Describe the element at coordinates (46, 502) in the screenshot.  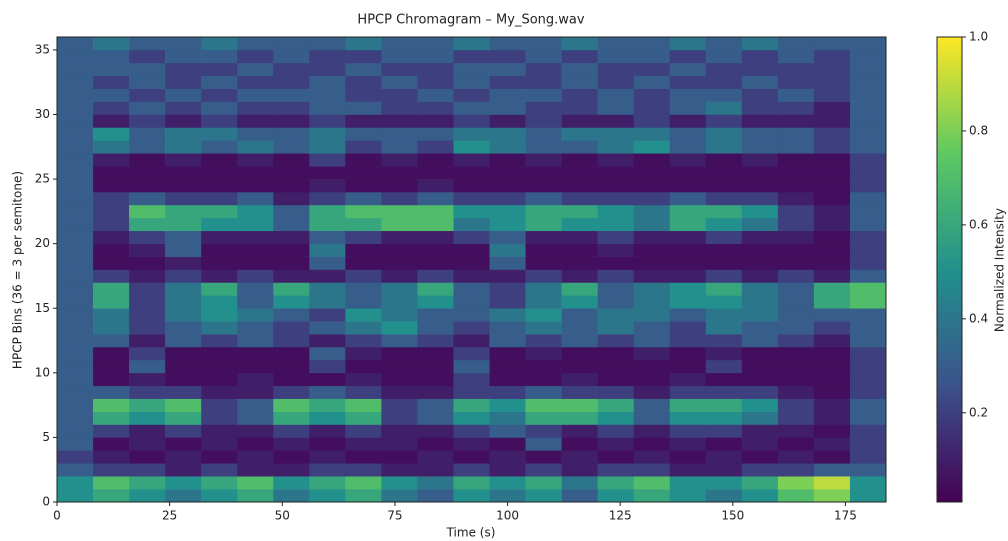
I see `y-tick-label: 0` at that location.